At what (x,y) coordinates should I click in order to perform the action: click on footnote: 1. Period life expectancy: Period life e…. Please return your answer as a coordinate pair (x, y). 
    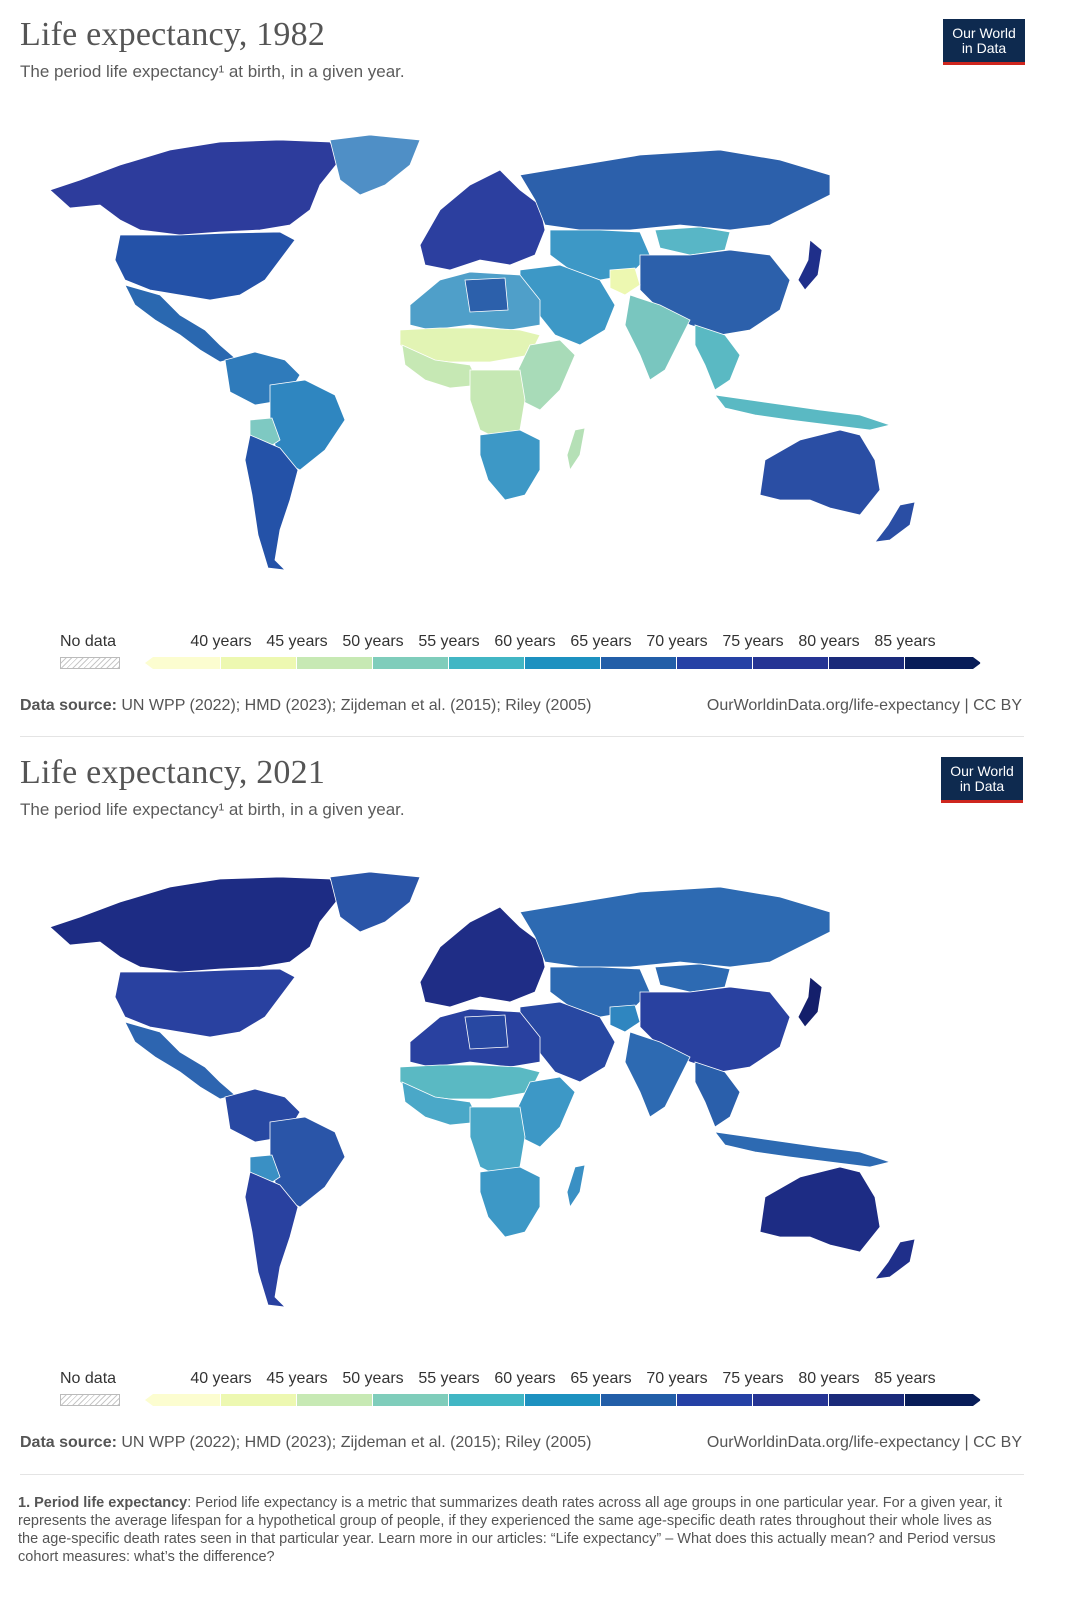
    Looking at the image, I should click on (513, 1530).